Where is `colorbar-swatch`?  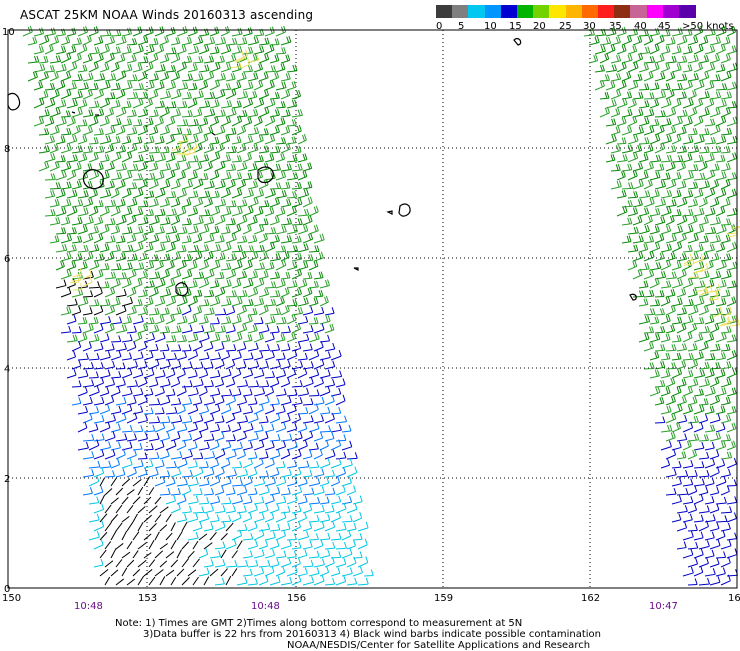
colorbar-swatch is located at coordinates (622, 11).